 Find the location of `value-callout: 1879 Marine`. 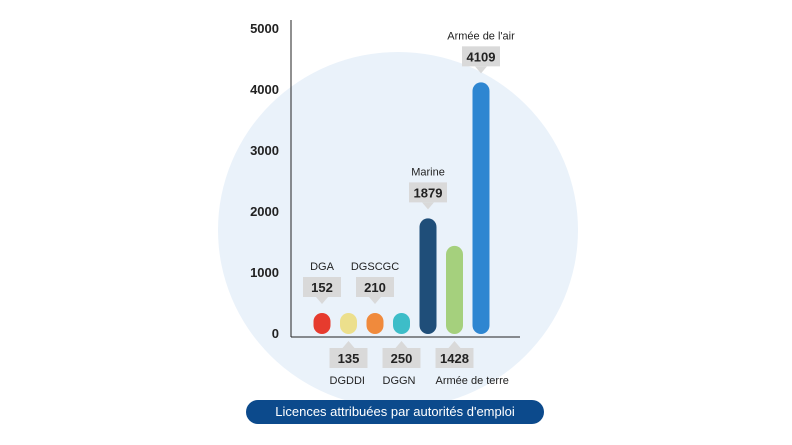

value-callout: 1879 Marine is located at coordinates (428, 188).